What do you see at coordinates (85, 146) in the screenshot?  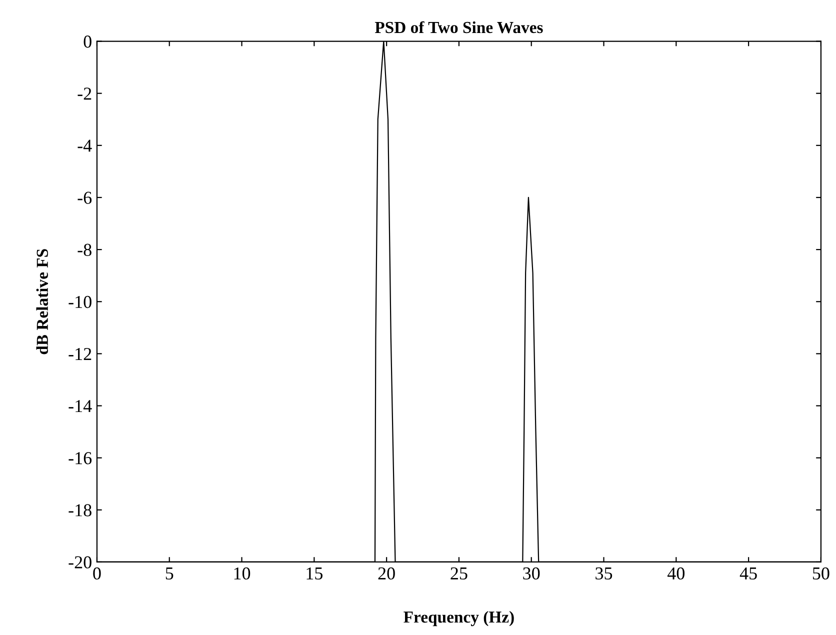 I see `y-tick-label: -4` at bounding box center [85, 146].